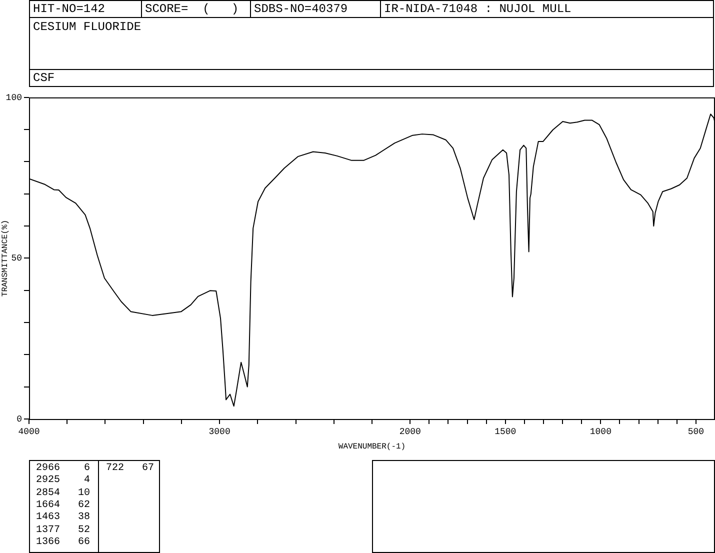  I want to click on x-tick-label: 1000, so click(601, 431).